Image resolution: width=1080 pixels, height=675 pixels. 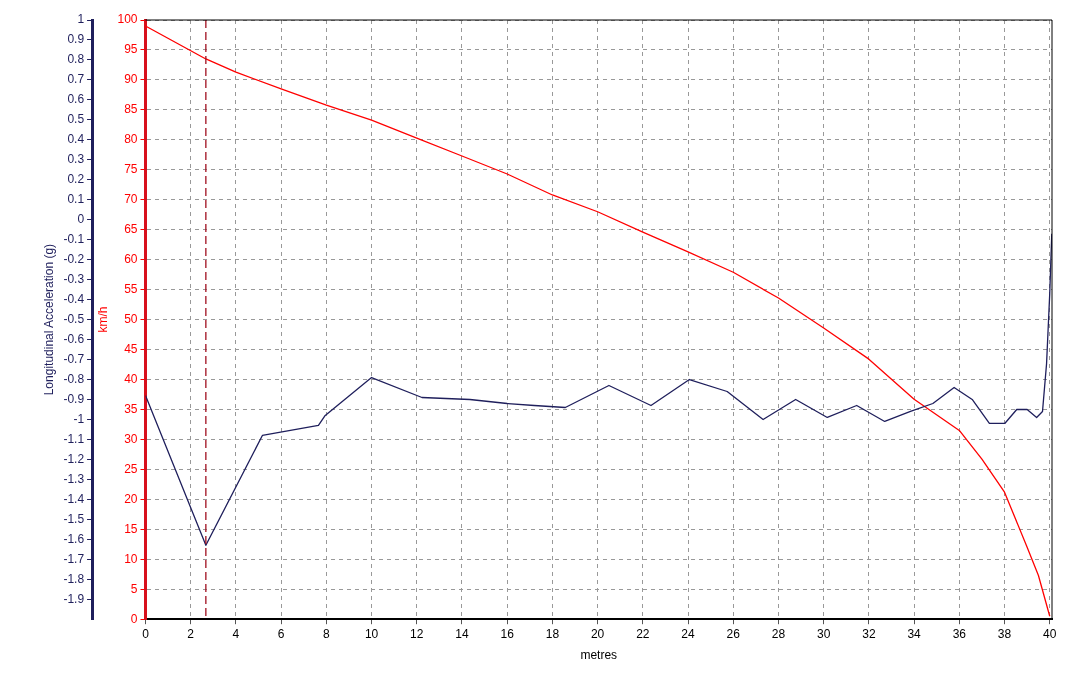 What do you see at coordinates (191, 633) in the screenshot?
I see `x-tick-label: 2` at bounding box center [191, 633].